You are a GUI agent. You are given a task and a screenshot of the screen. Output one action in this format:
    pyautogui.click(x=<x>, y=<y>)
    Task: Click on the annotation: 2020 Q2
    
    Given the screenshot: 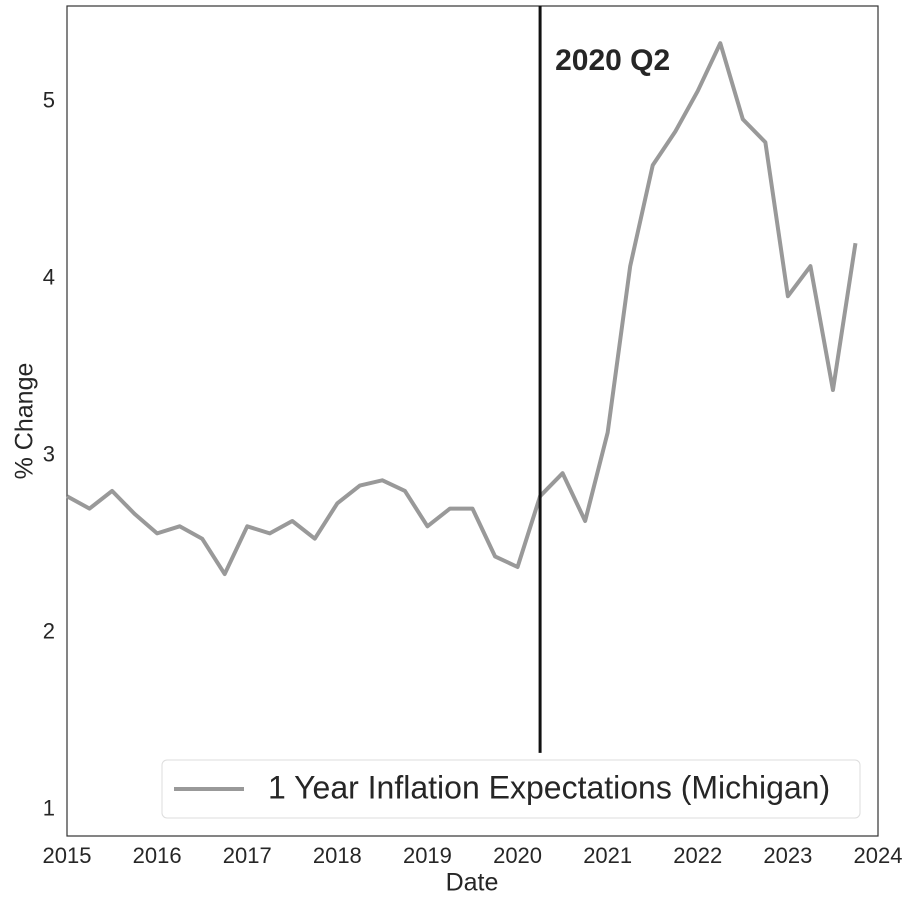 What is the action you would take?
    pyautogui.click(x=612, y=60)
    